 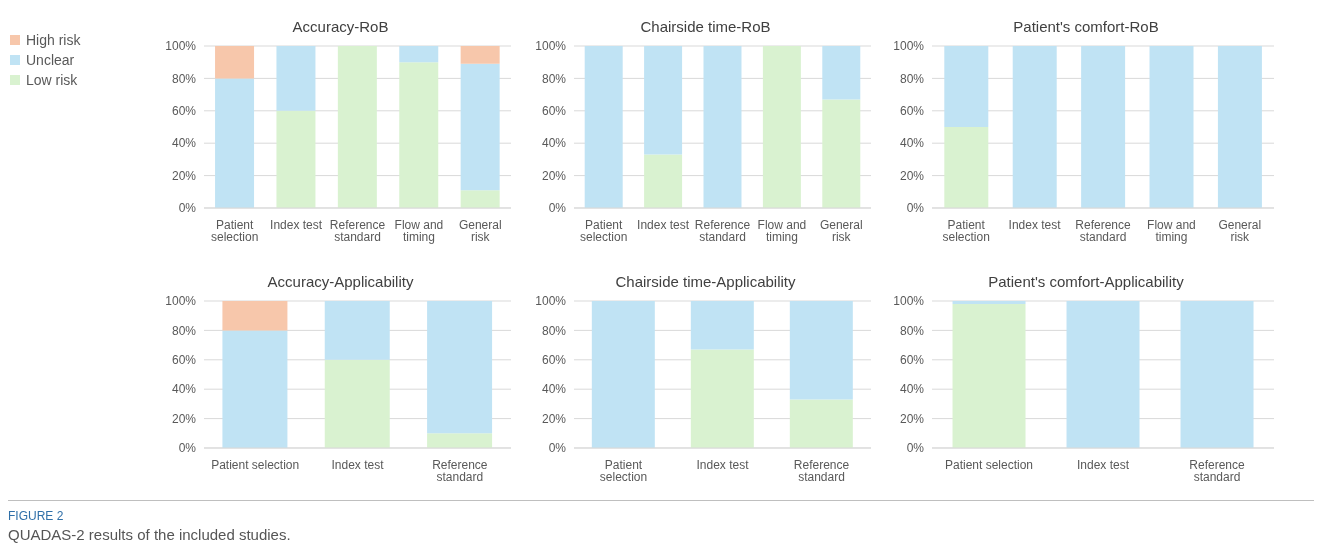 I want to click on legend-label: Low risk, so click(x=52, y=80).